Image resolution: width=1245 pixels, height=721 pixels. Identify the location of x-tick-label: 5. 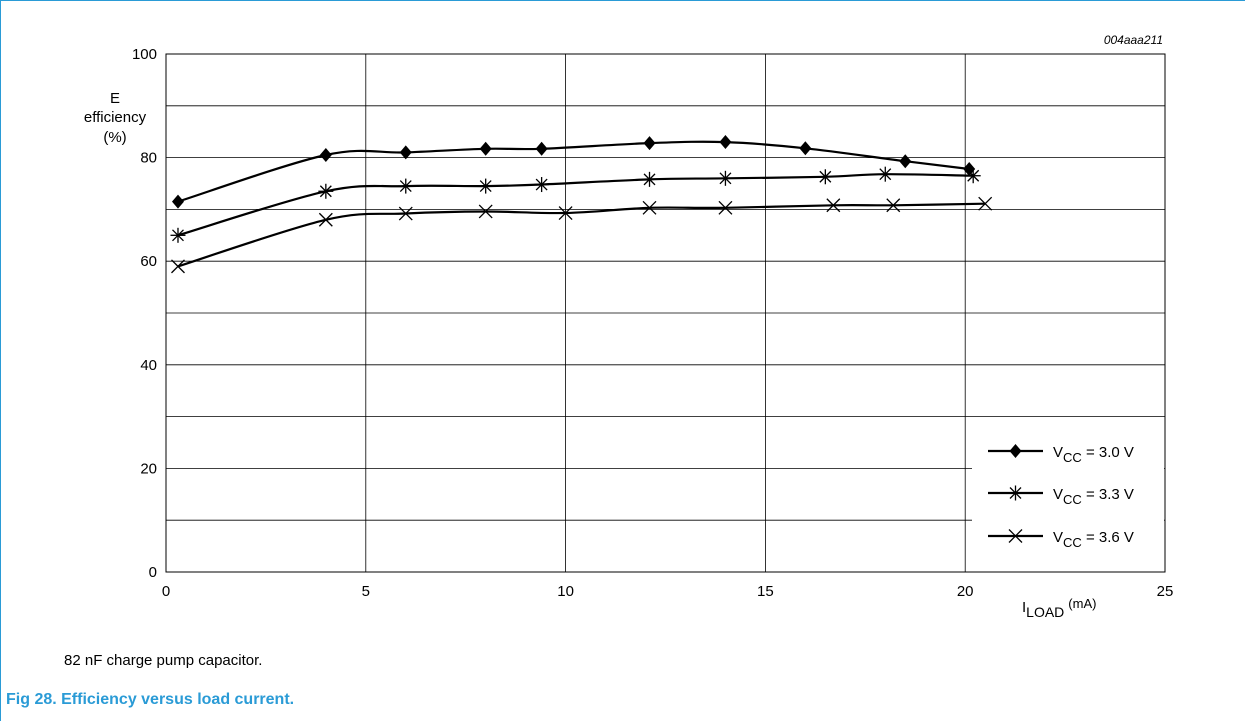
(366, 591).